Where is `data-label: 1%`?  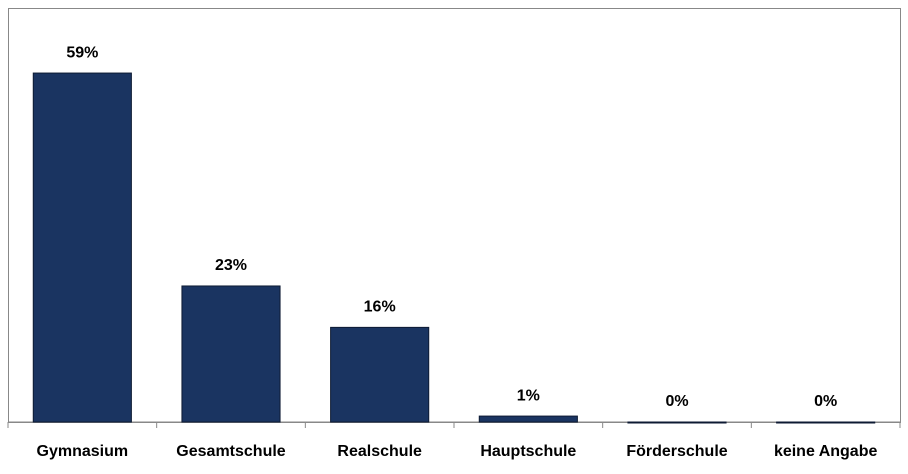
data-label: 1% is located at coordinates (528, 395).